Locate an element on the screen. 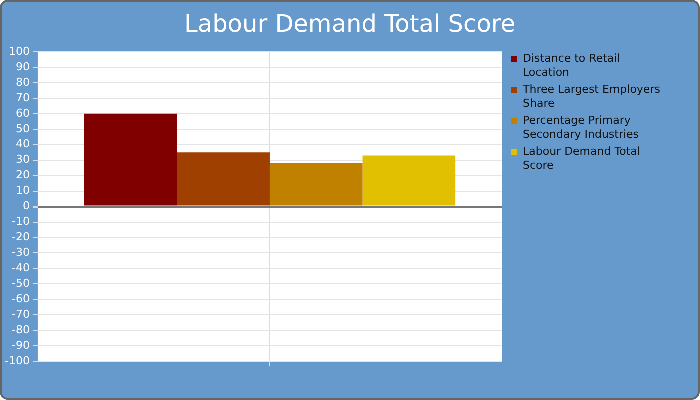 The image size is (700, 400). y-tick-label: 80 is located at coordinates (23, 82).